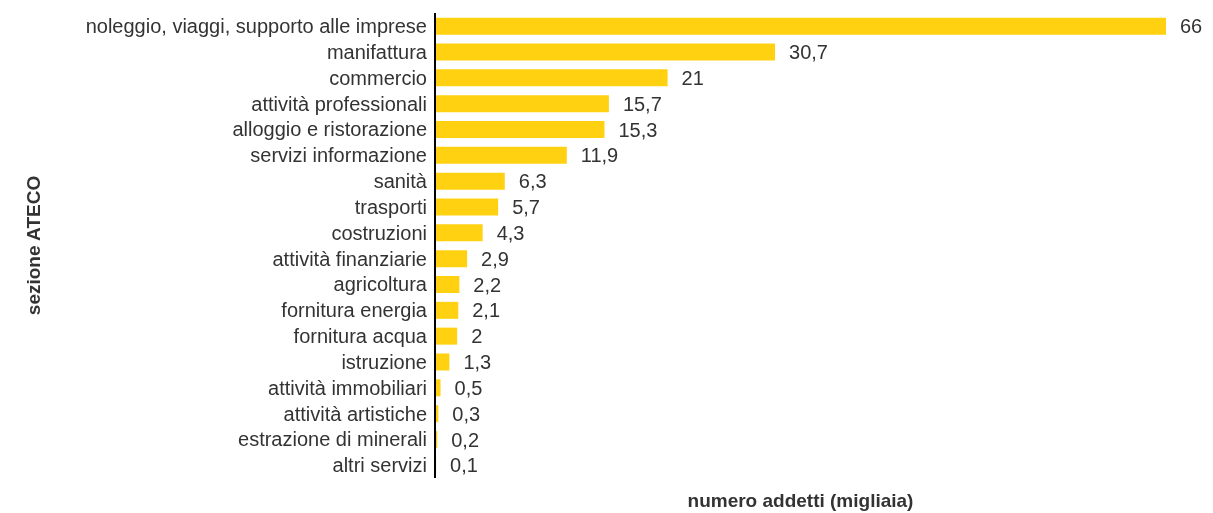  Describe the element at coordinates (355, 413) in the screenshot. I see `y-tick-label: attività artistiche` at that location.